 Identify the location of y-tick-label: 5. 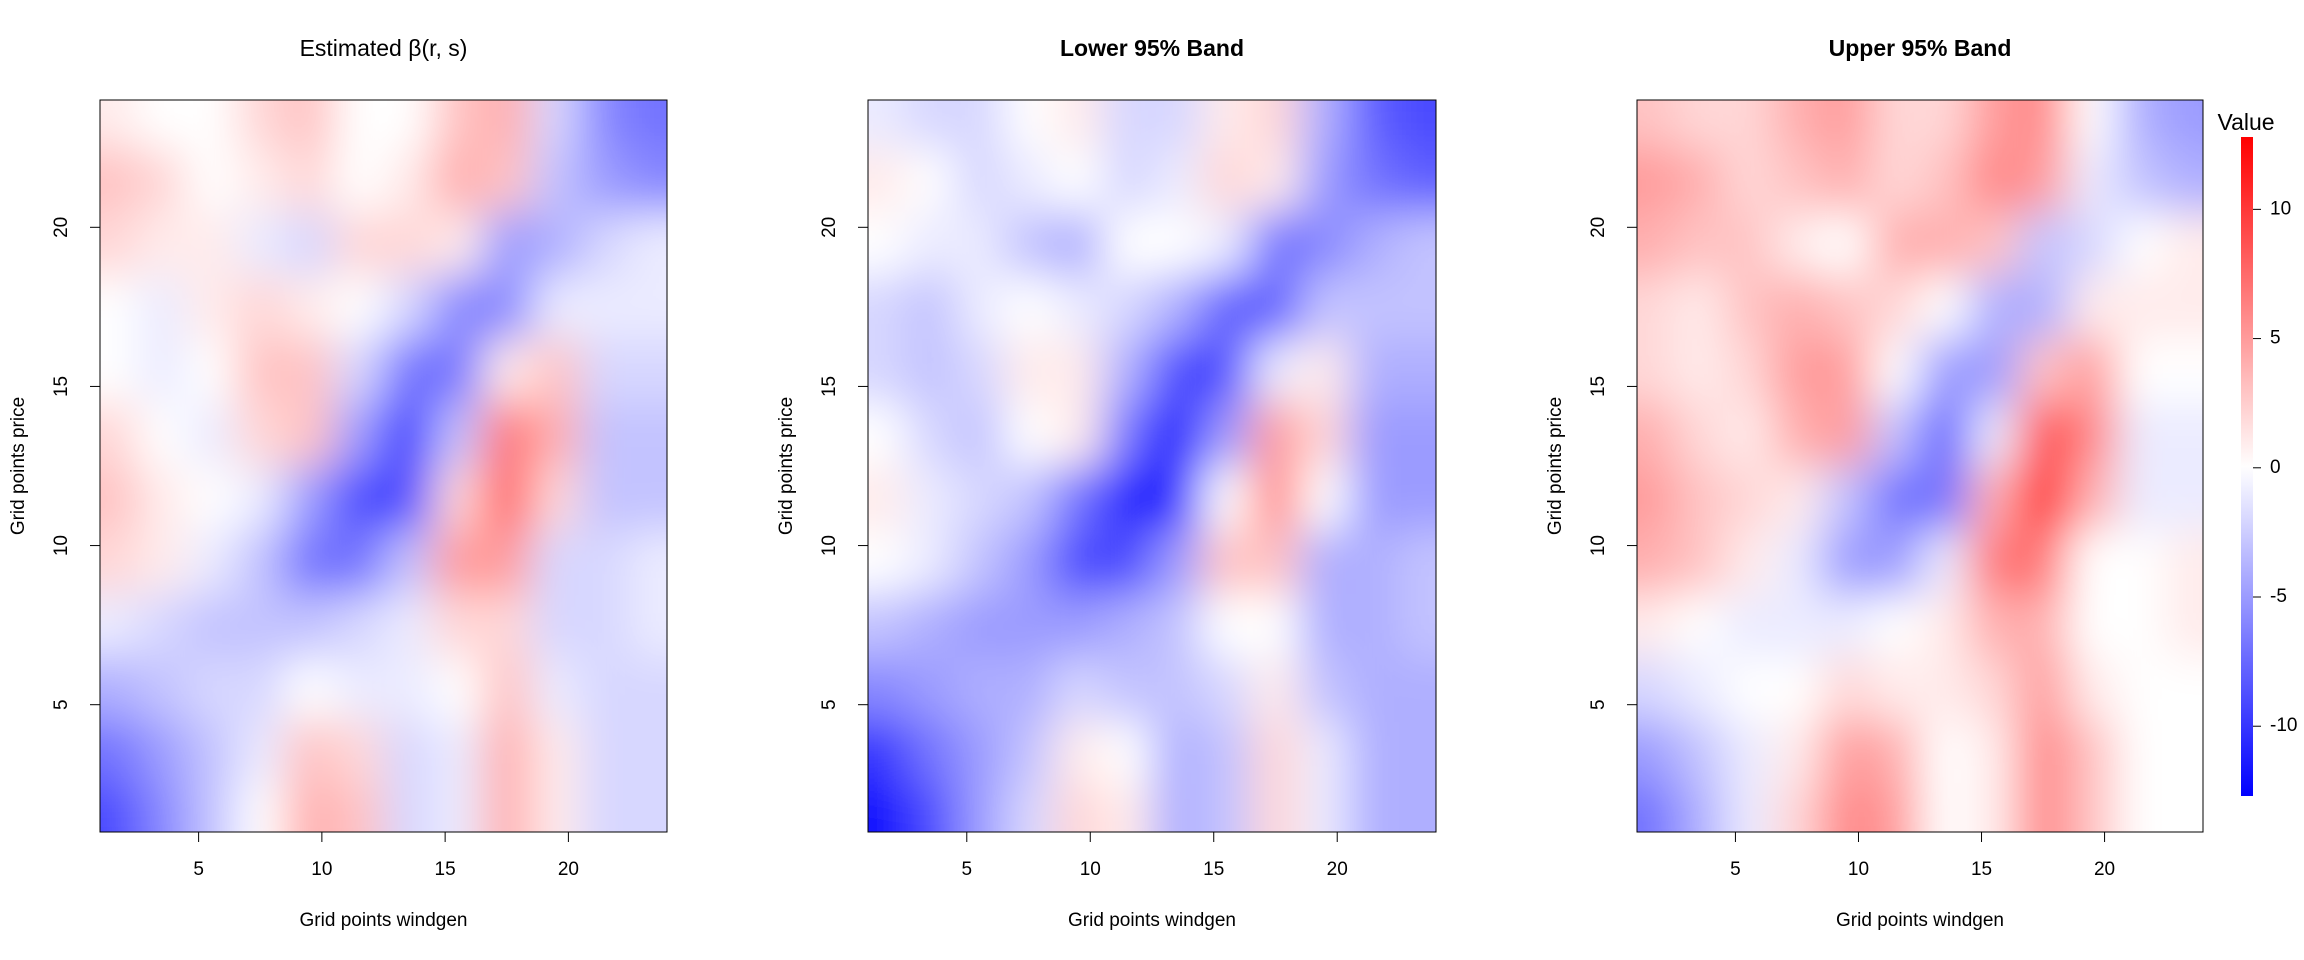
(61, 704).